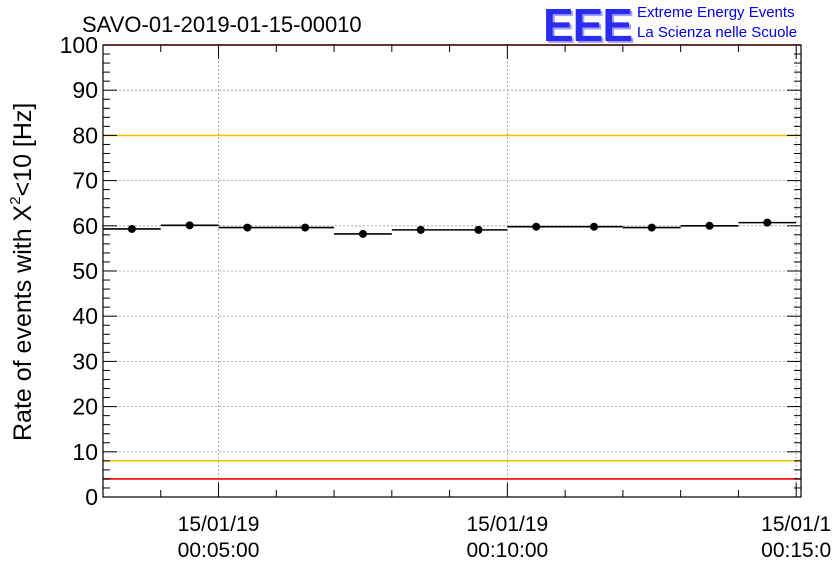 This screenshot has width=836, height=572. I want to click on y-tick-label: 100, so click(79, 45).